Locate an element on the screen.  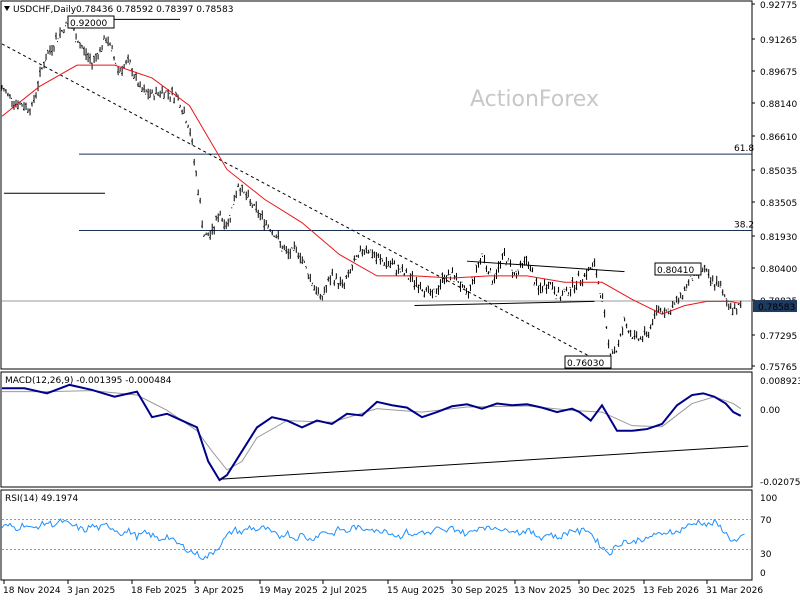
price-y-tick-label: 0.77295 is located at coordinates (778, 337).